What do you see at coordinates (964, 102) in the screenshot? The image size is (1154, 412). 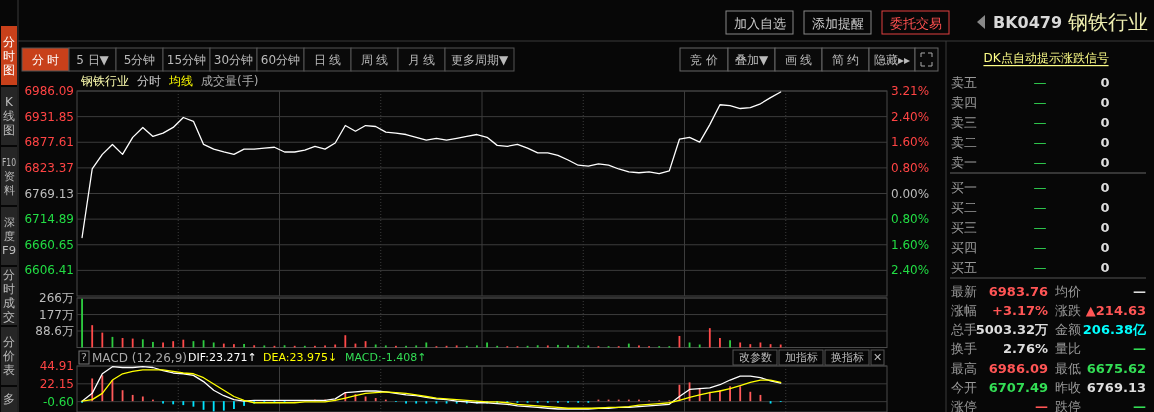 I see `text: 卖四` at bounding box center [964, 102].